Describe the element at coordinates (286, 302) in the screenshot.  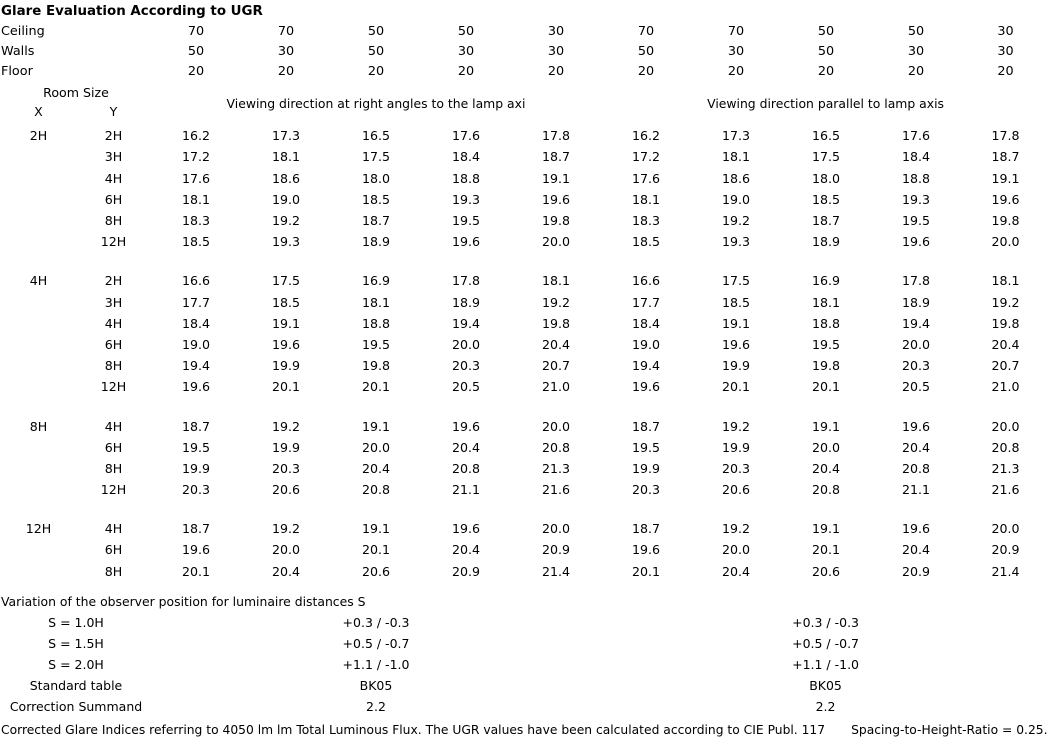
I see `ugr-value-perpendicular: 18.5` at that location.